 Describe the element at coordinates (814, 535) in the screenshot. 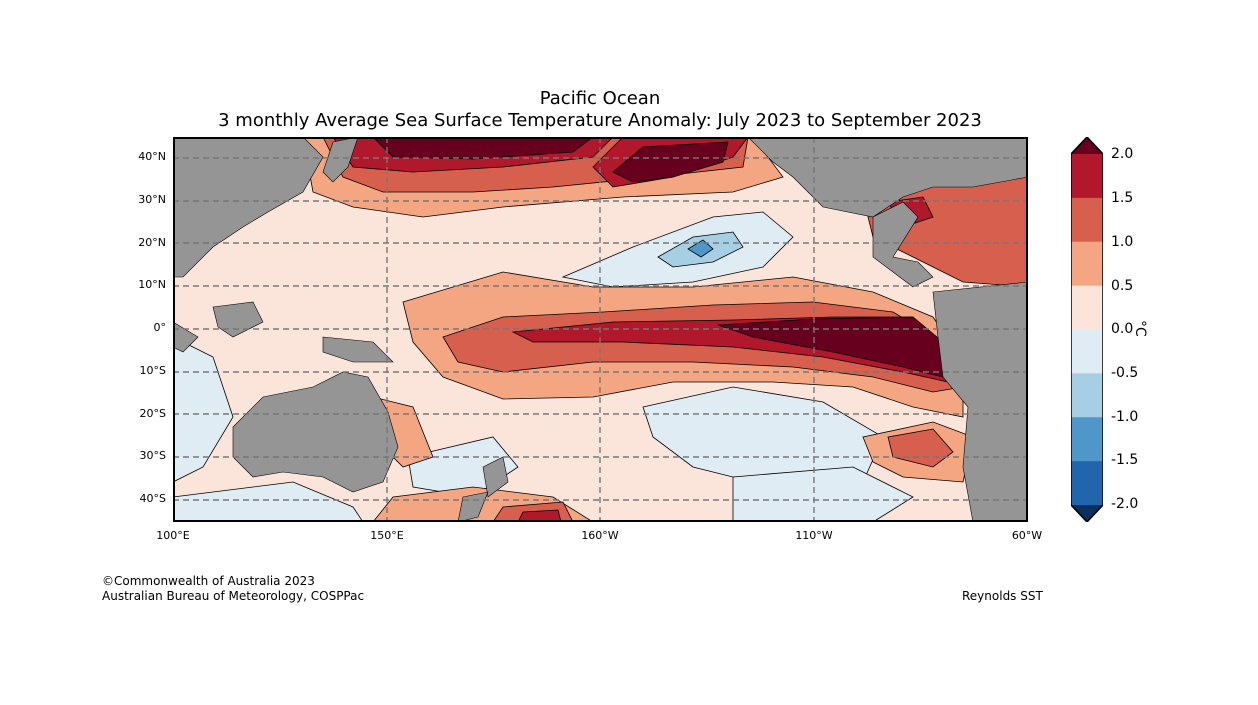

I see `lon-label-110w: 110°W` at that location.